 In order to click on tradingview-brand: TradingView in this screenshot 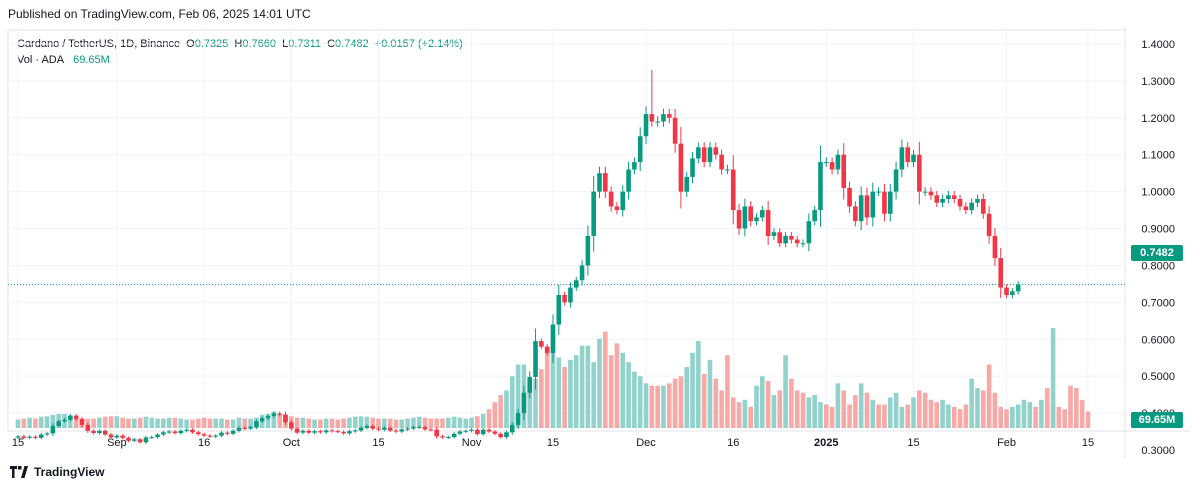, I will do `click(57, 472)`.